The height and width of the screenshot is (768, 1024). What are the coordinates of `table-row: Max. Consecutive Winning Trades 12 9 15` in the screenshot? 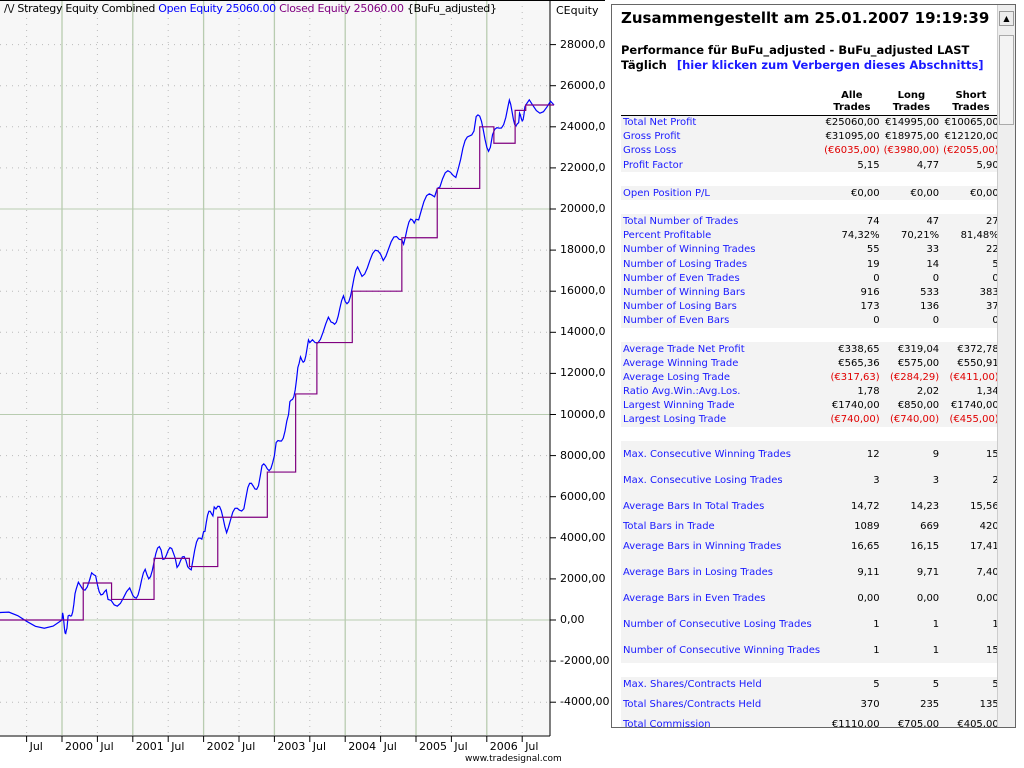 It's located at (811, 454).